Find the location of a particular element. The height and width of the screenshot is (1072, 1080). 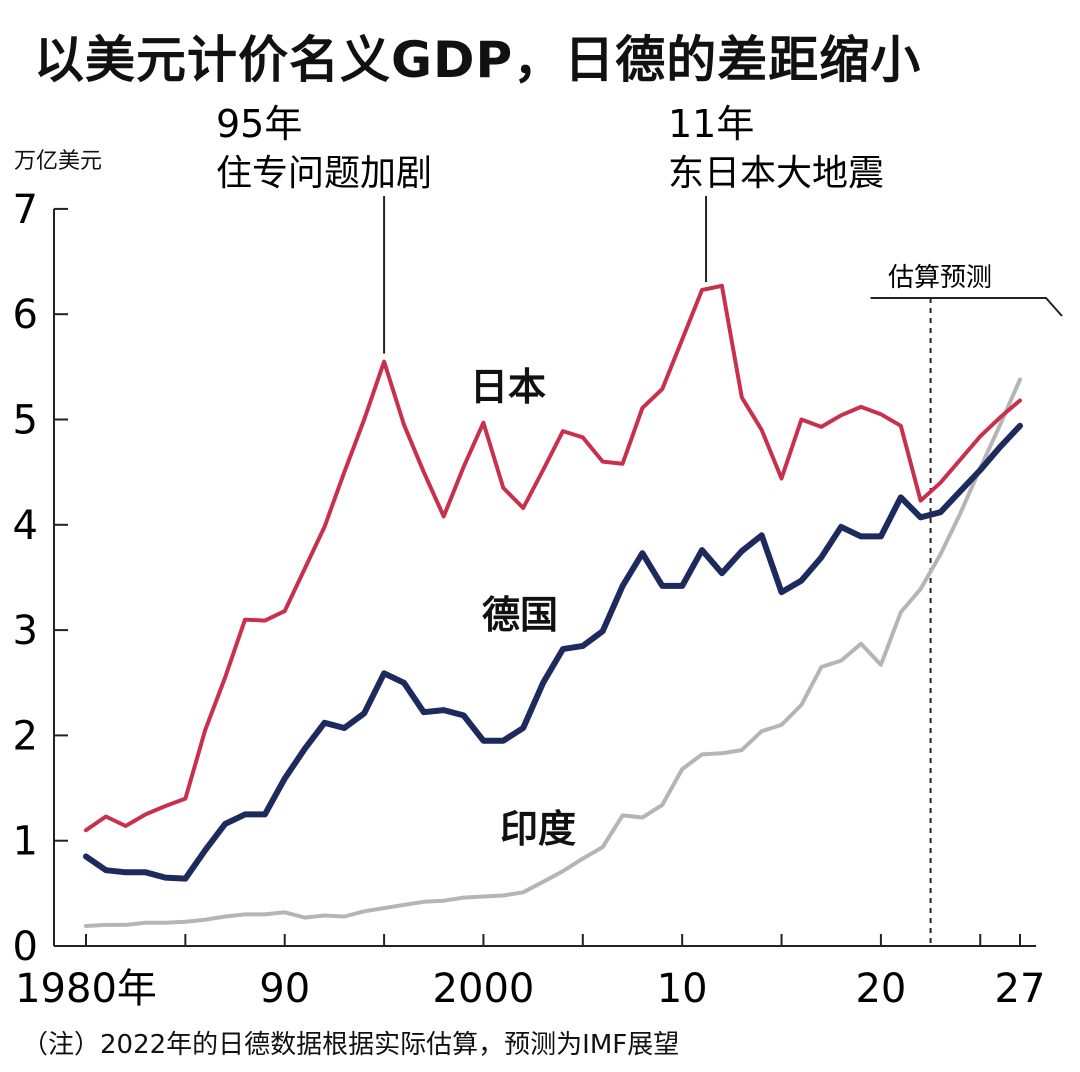

y-tick-label: 4 is located at coordinates (25, 526).